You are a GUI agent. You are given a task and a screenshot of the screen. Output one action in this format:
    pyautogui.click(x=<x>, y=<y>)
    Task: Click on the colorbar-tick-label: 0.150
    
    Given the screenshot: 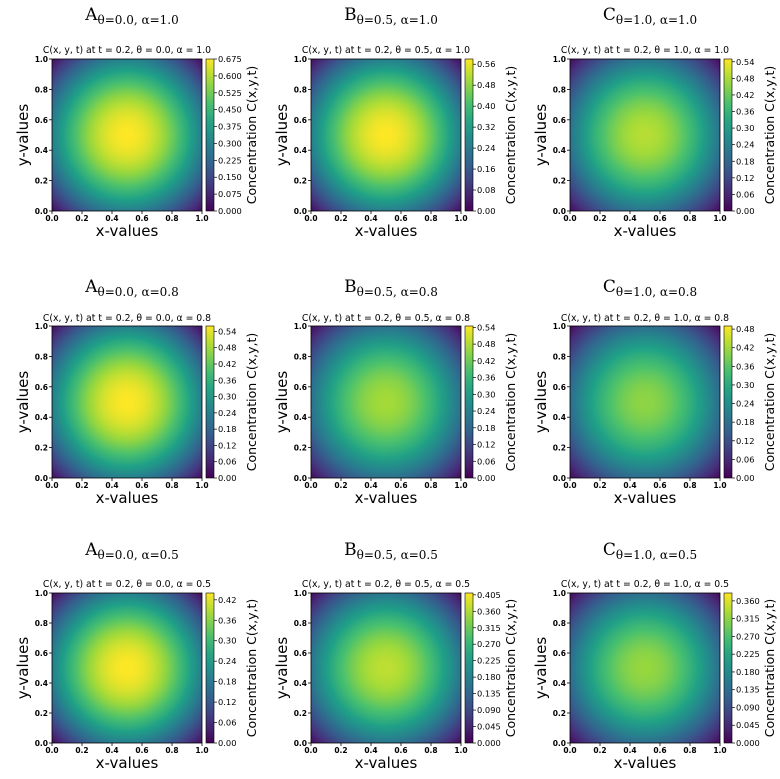 What is the action you would take?
    pyautogui.click(x=230, y=177)
    